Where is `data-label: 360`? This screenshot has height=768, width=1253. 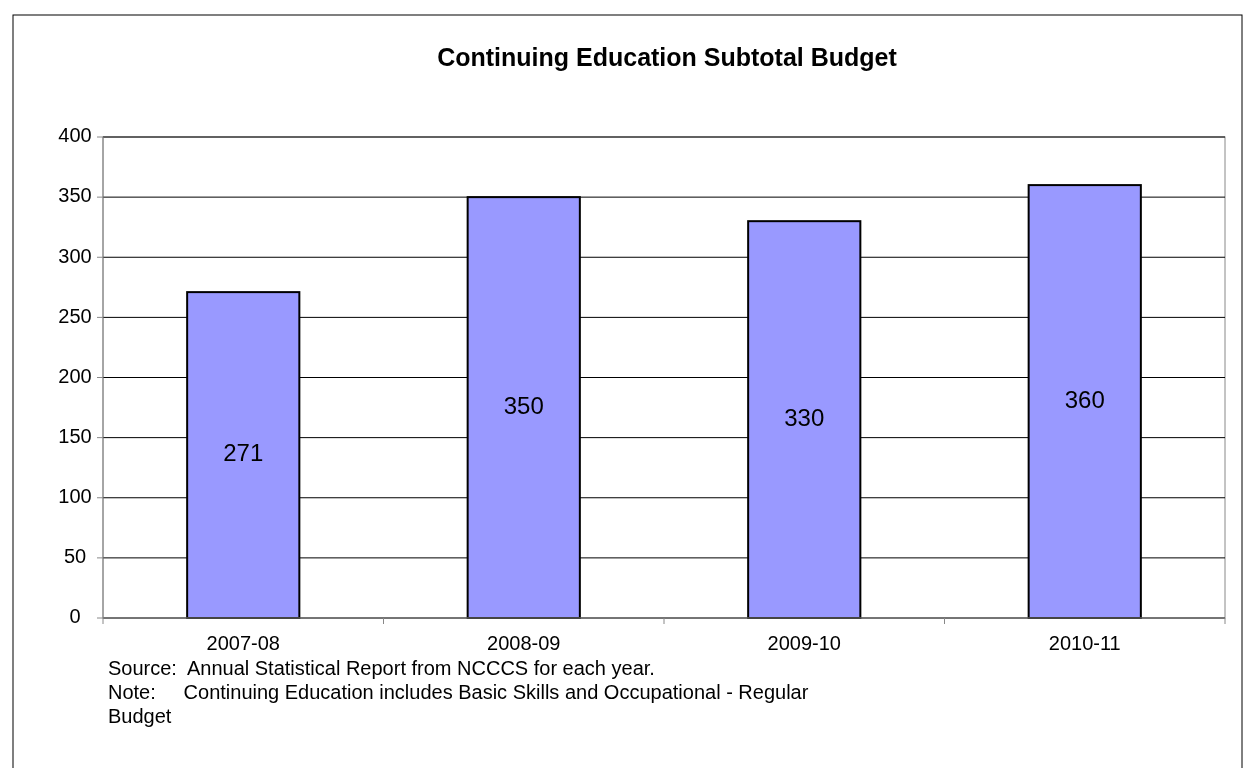
data-label: 360 is located at coordinates (1084, 399).